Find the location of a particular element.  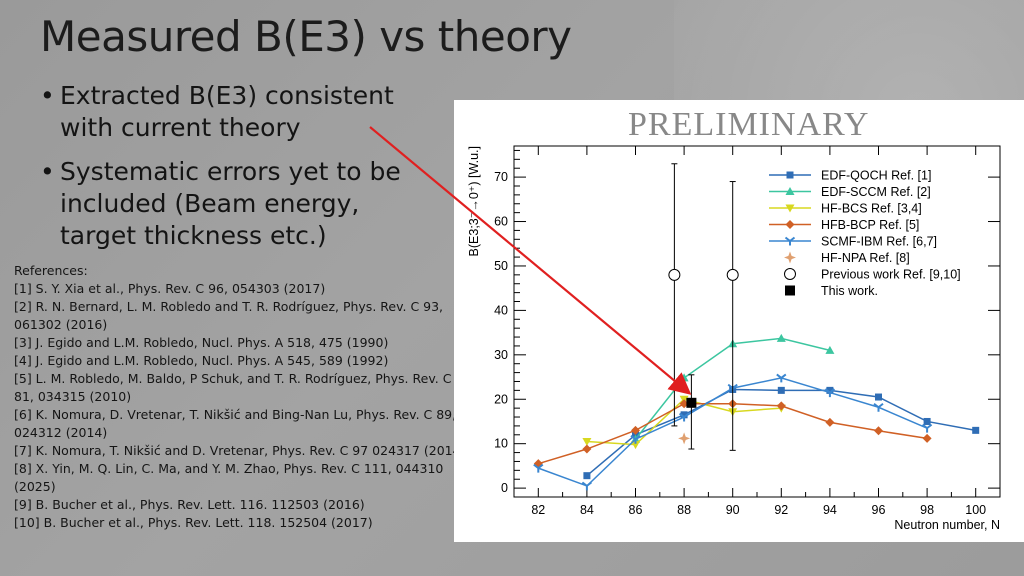

legend-entry: EDF-SCCM Ref. [2] is located at coordinates (850, 192).